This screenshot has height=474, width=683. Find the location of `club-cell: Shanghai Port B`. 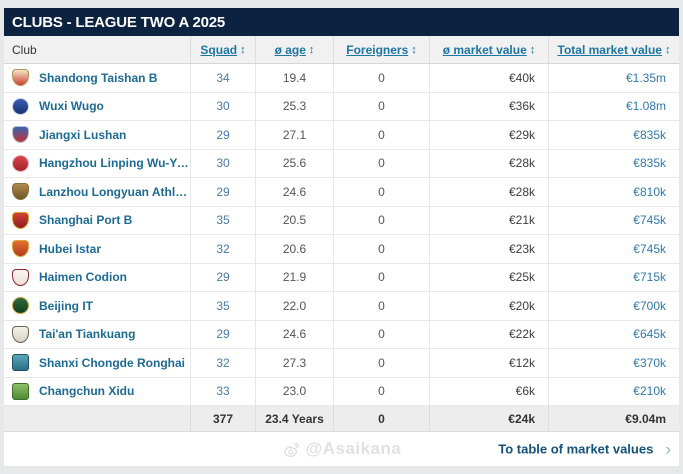

club-cell: Shanghai Port B is located at coordinates (97, 221).